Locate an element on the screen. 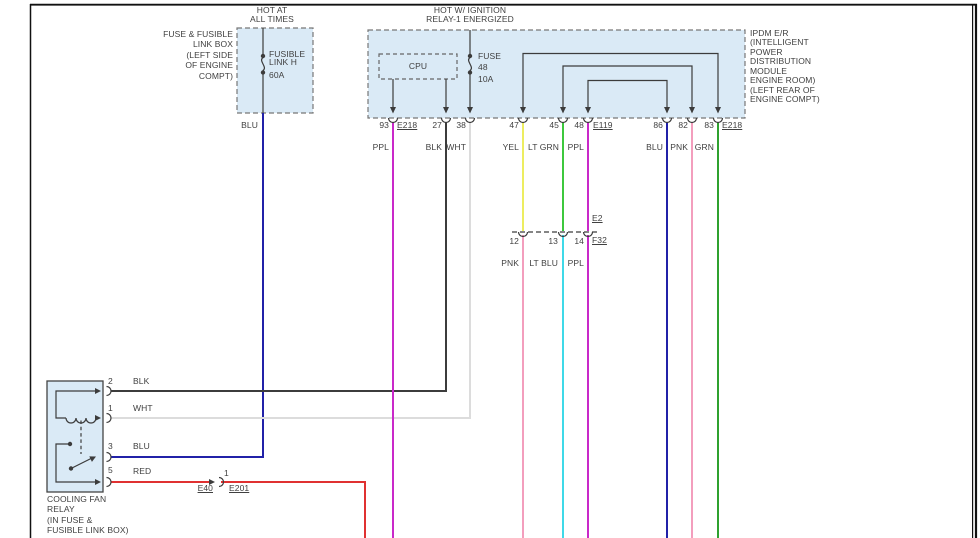 The height and width of the screenshot is (538, 980). fusible-link-label-line: LINK H is located at coordinates (283, 62).